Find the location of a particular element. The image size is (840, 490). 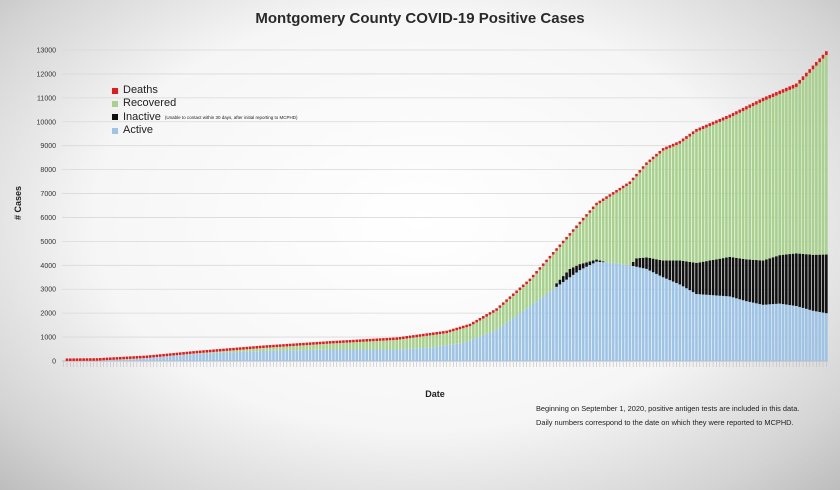

legend-item-active: Active is located at coordinates (204, 130).